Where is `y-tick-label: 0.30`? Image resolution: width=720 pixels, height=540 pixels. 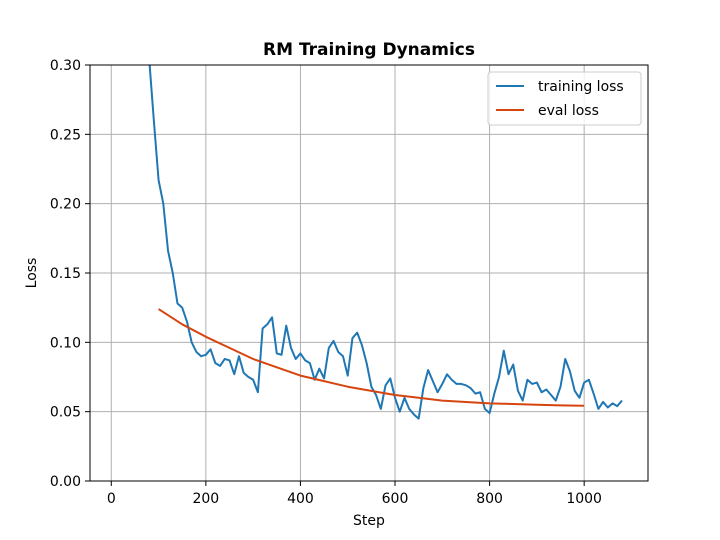 y-tick-label: 0.30 is located at coordinates (65, 66).